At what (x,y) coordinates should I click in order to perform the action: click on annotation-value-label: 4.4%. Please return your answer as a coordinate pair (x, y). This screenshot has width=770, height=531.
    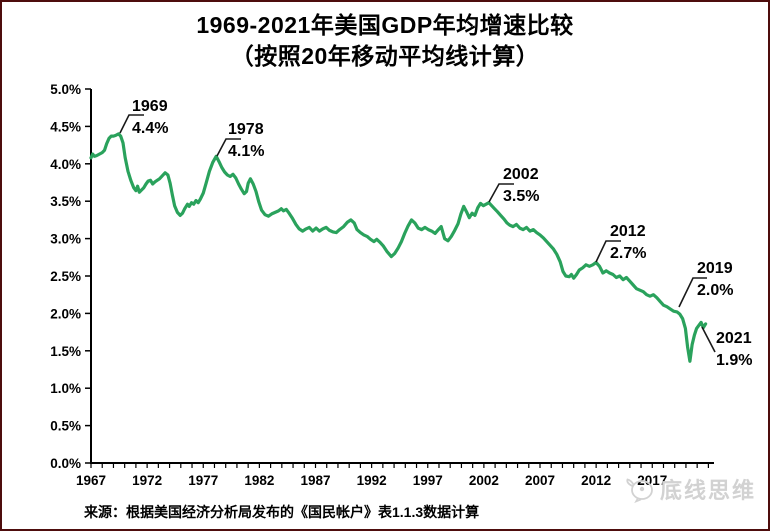
    Looking at the image, I should click on (150, 128).